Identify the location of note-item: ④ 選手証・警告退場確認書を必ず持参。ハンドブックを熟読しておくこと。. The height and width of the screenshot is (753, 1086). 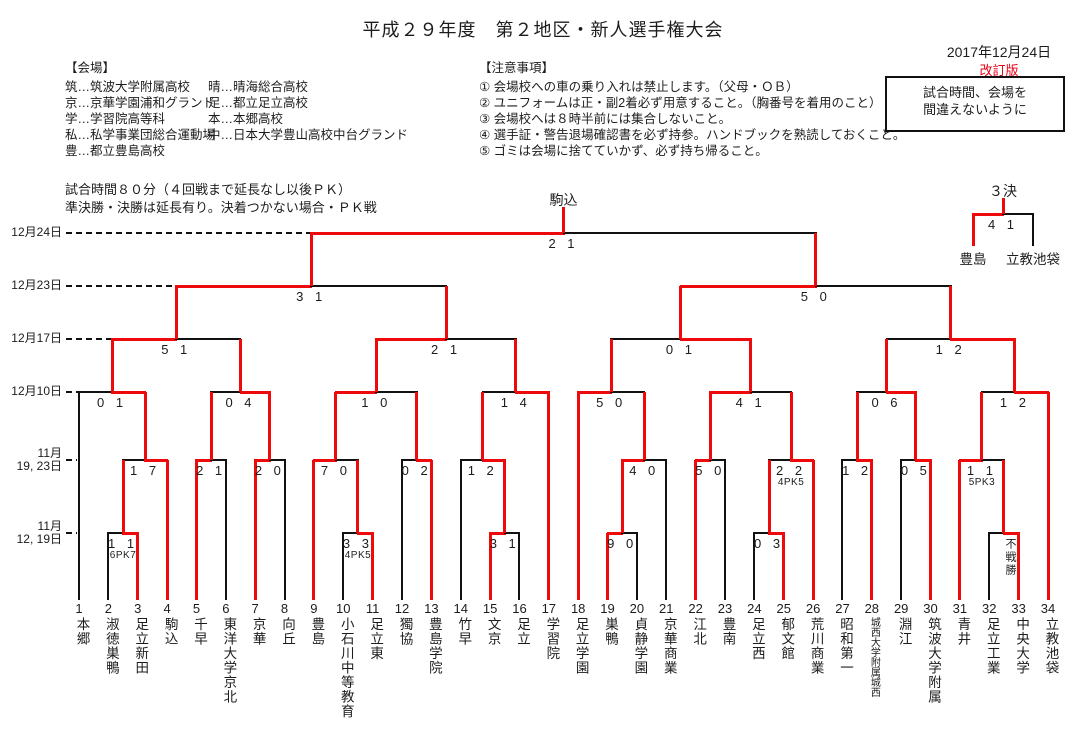
(692, 135).